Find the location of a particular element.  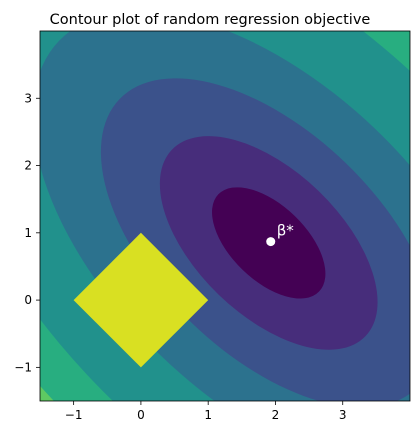

y-tick-label: 1 is located at coordinates (28, 233).